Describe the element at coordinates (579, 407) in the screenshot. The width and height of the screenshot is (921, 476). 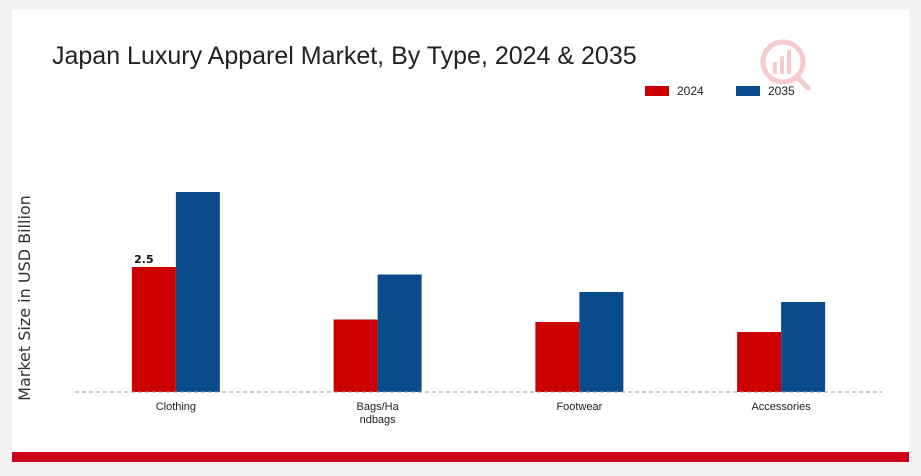
I see `x-tick-label-2: Footwear` at that location.